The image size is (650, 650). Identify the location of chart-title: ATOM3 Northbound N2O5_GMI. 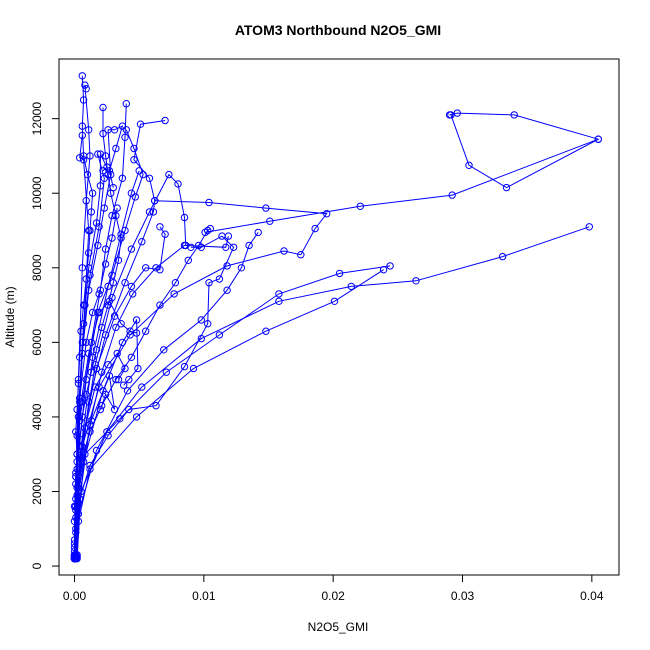
(338, 30).